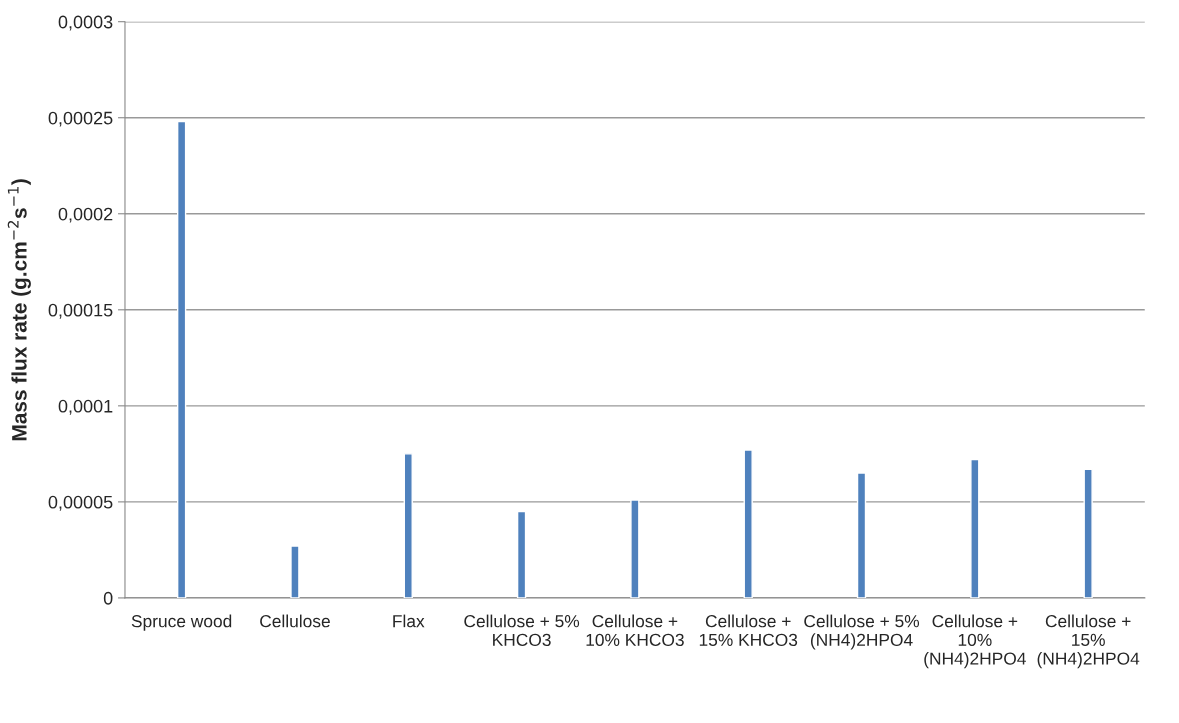 The image size is (1179, 723). What do you see at coordinates (295, 621) in the screenshot?
I see `x-tick-label: Cellulose` at bounding box center [295, 621].